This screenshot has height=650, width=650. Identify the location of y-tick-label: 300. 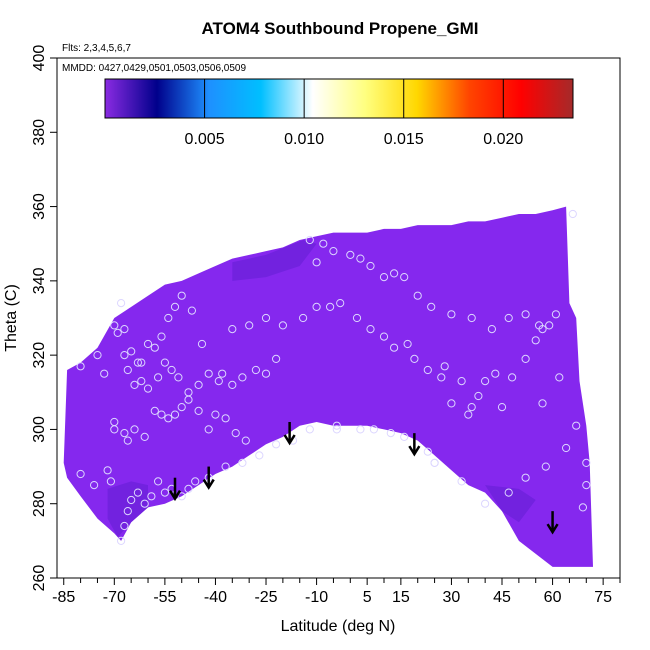
(39, 429).